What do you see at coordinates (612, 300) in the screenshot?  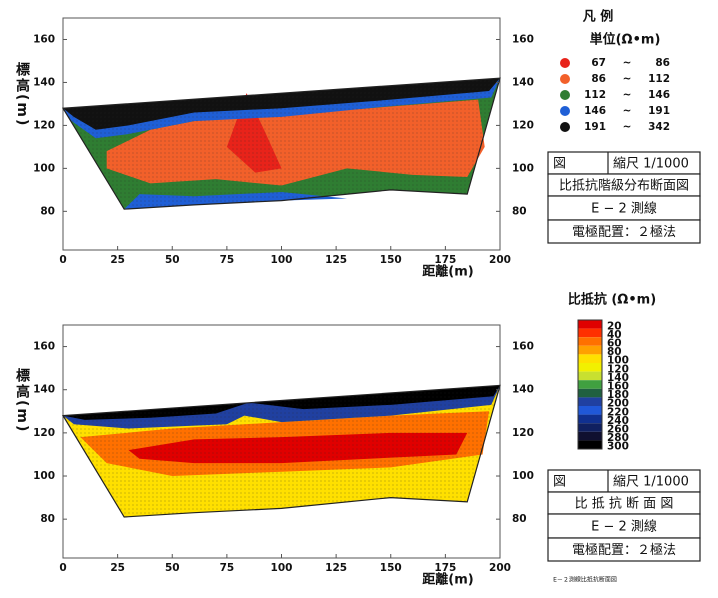 I see `colorbar-title: 比抵抗 (Ω•m)` at bounding box center [612, 300].